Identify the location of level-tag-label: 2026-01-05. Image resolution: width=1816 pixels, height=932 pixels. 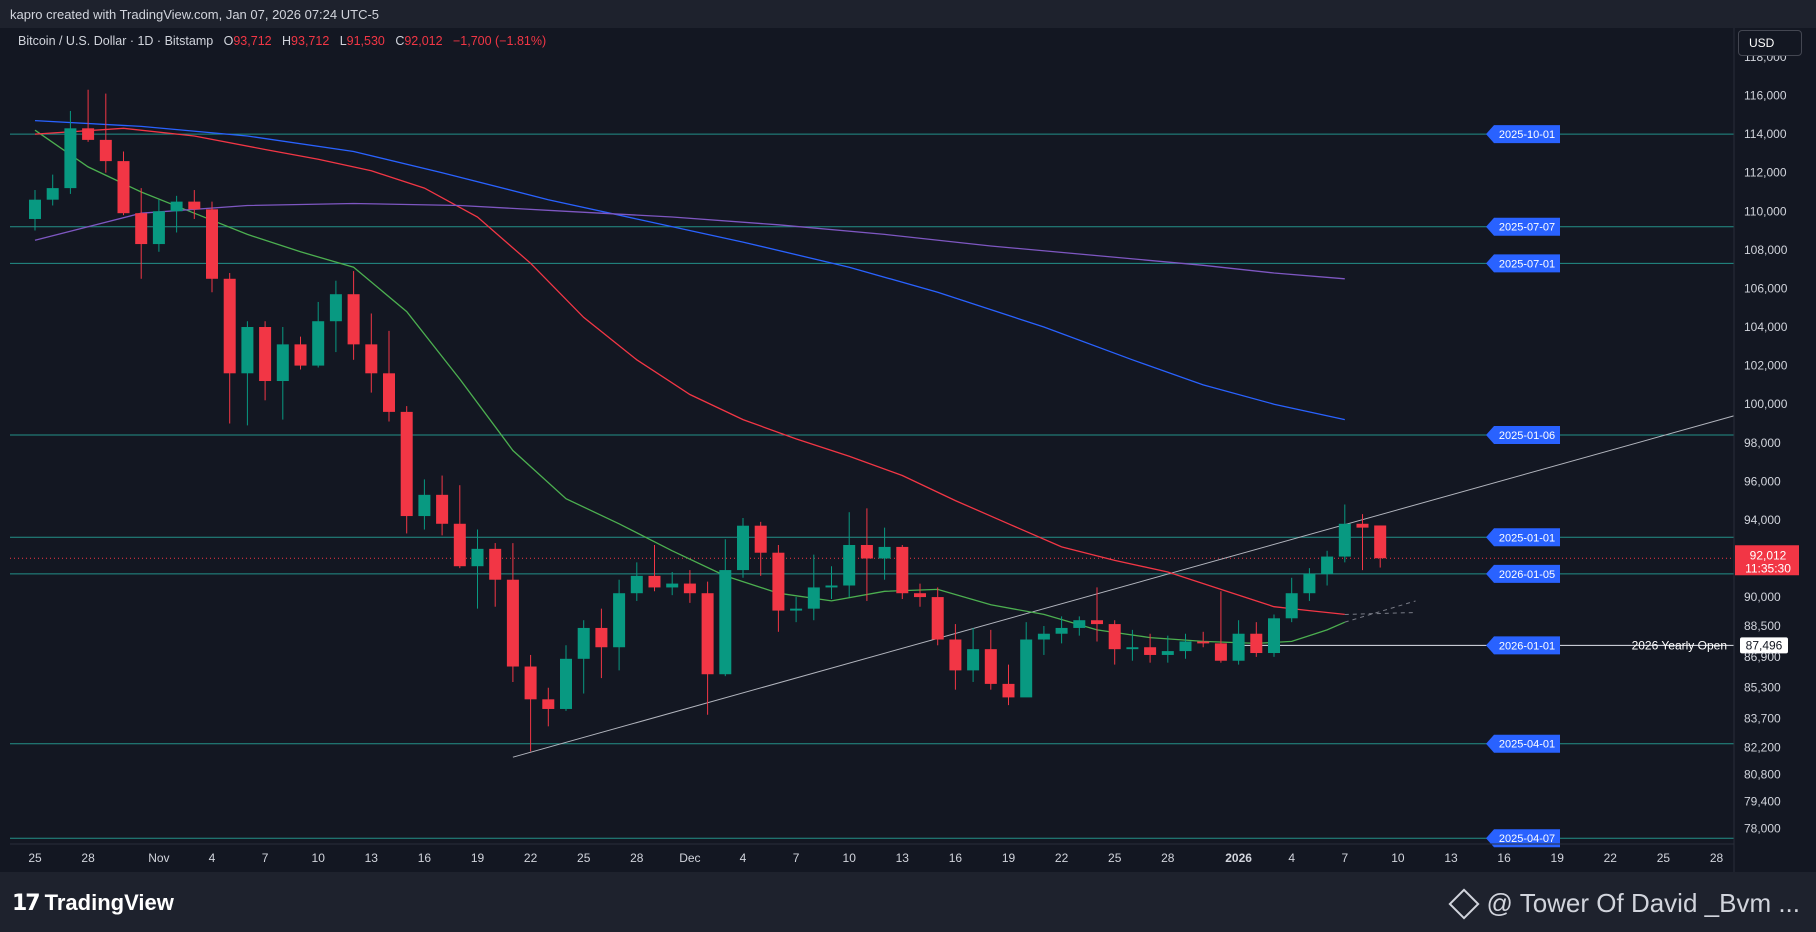
(1527, 575).